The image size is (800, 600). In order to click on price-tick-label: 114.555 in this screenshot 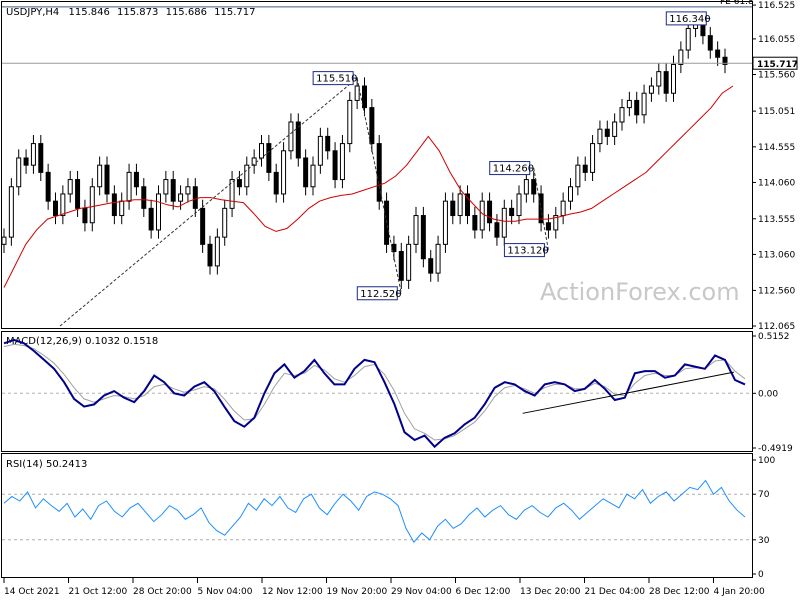, I will do `click(776, 148)`.